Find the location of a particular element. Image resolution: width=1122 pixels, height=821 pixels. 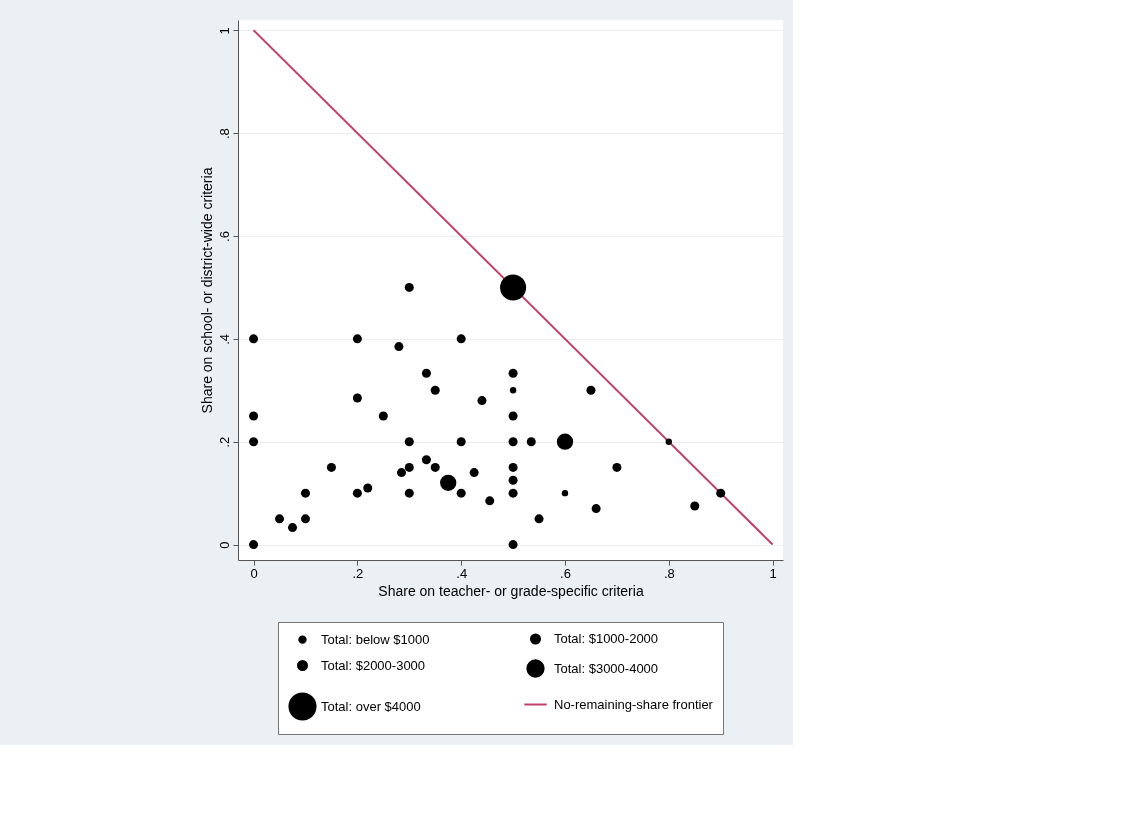

y-tick-label: 1 is located at coordinates (224, 31).